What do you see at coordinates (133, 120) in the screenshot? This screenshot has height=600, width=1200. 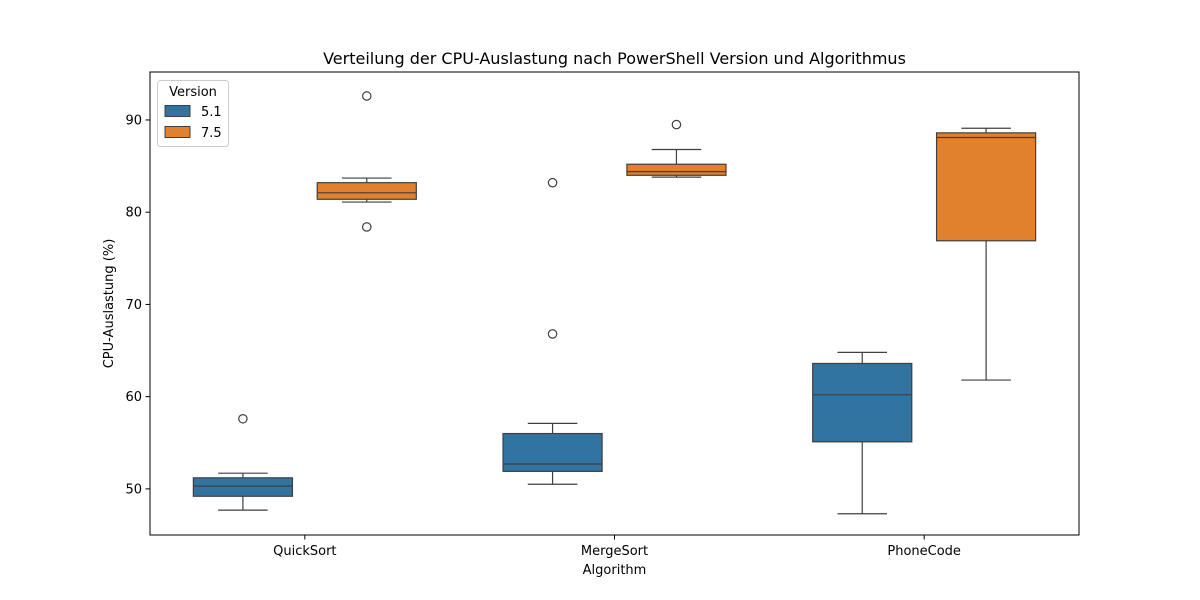 I see `y-tick-label: 90` at bounding box center [133, 120].